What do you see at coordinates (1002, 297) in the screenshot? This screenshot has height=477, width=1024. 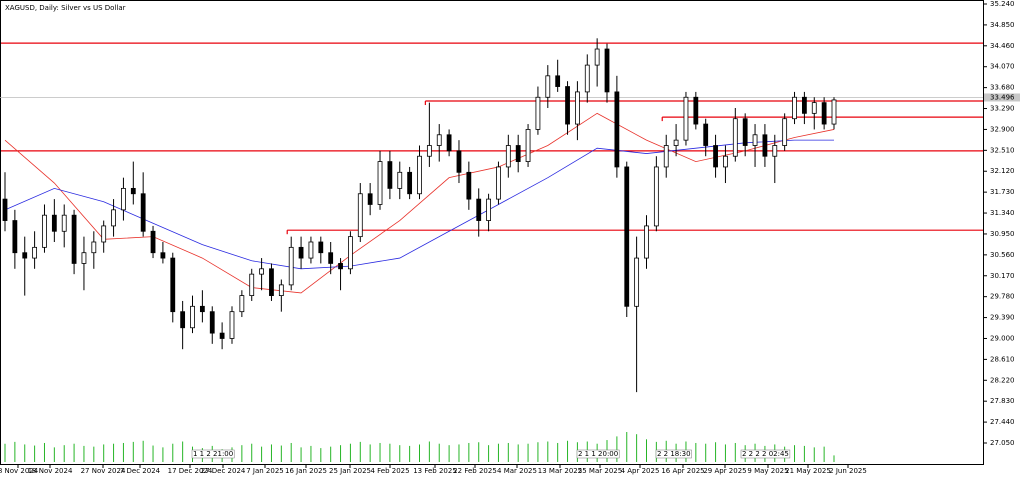 I see `y-tick-label: 29.780` at bounding box center [1002, 297].